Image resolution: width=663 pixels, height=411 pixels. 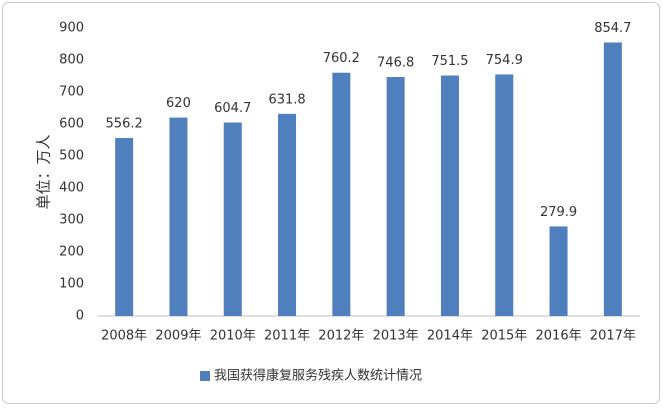 I want to click on data-label: 620, so click(x=178, y=103).